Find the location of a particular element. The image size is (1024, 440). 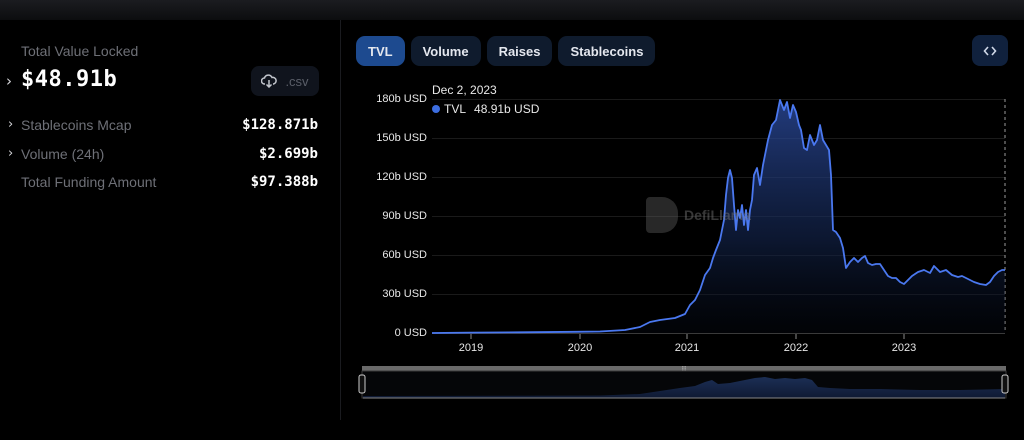

x-tick: 2020 is located at coordinates (580, 348).